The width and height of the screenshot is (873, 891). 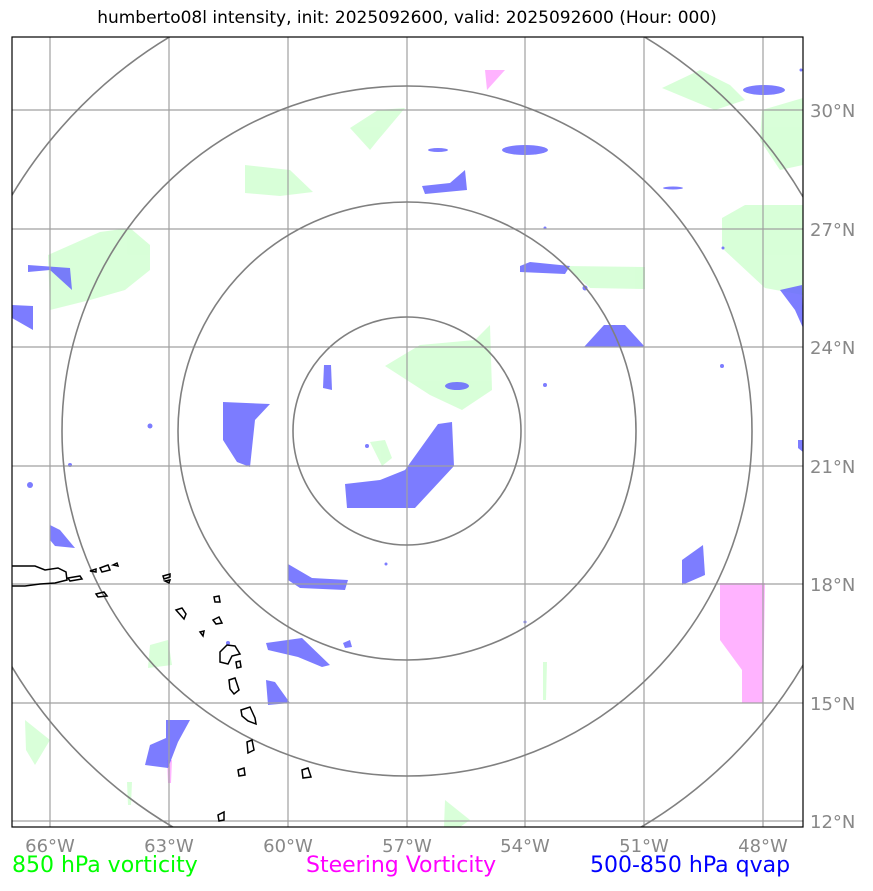 I want to click on lon-label: 66°W, so click(x=50, y=846).